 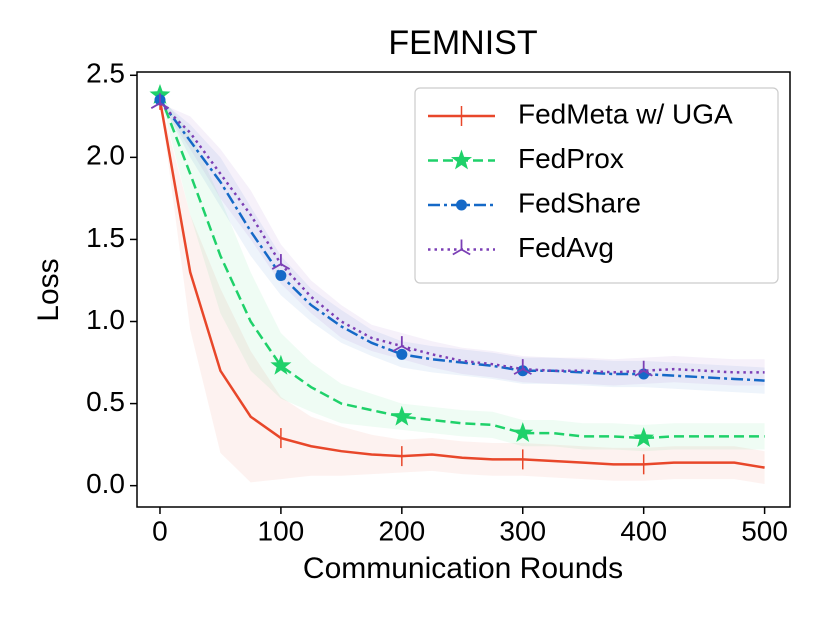 I want to click on y-tick-label: 1.0, so click(x=105, y=319).